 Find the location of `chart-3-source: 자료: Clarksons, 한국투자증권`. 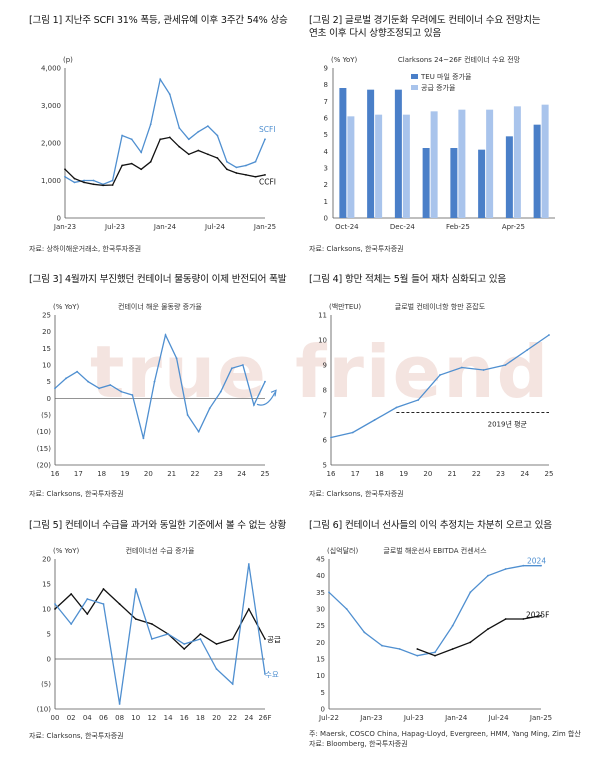

chart-3-source: 자료: Clarksons, 한국투자증권 is located at coordinates (76, 494).